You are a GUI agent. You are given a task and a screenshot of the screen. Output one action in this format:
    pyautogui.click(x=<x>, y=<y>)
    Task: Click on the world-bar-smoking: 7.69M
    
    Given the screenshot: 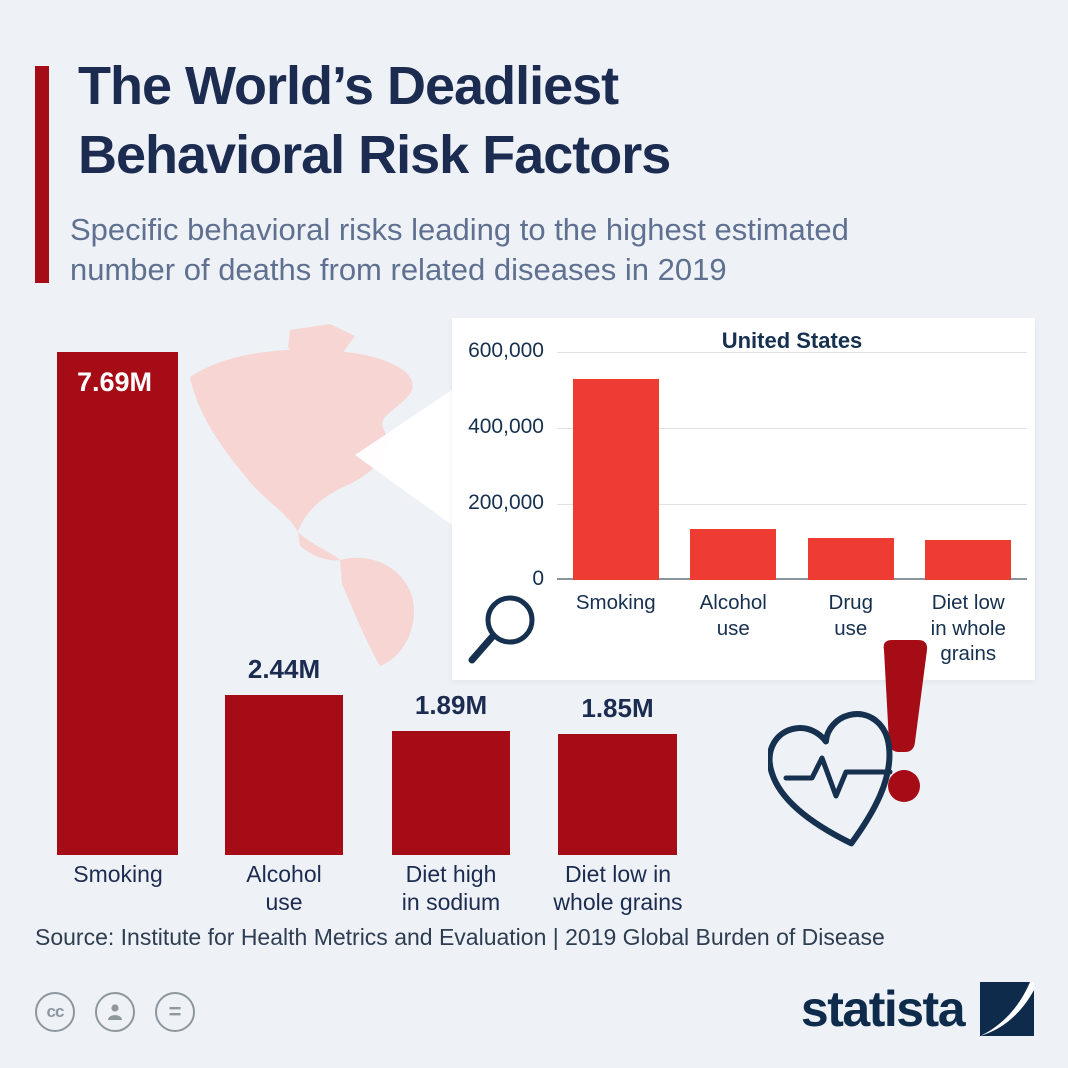 What is the action you would take?
    pyautogui.click(x=117, y=603)
    